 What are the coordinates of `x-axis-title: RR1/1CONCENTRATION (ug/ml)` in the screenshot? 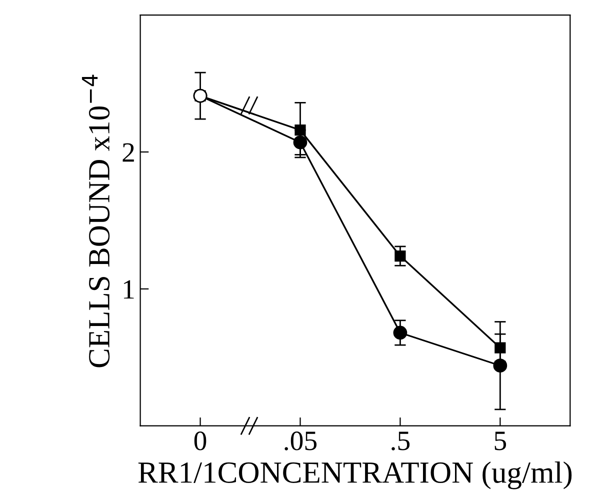 It's located at (355, 475).